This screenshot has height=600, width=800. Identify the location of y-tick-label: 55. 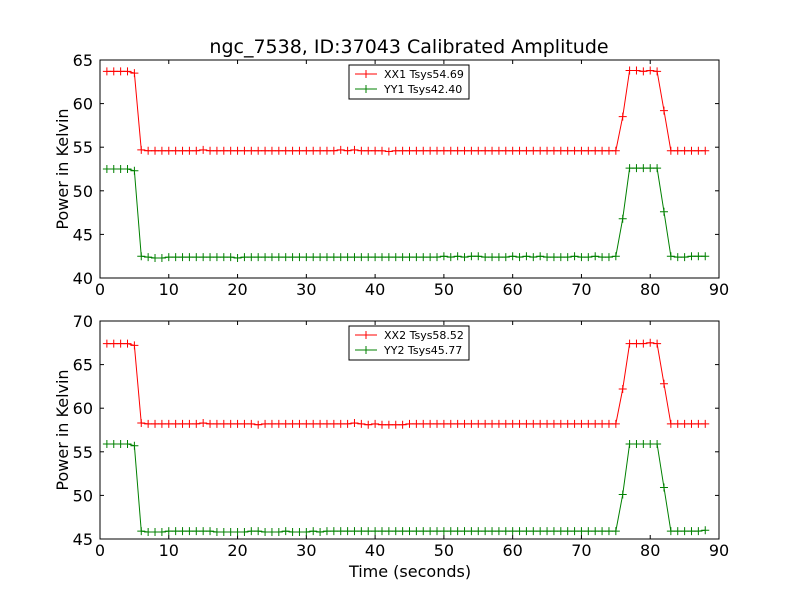
(83, 147).